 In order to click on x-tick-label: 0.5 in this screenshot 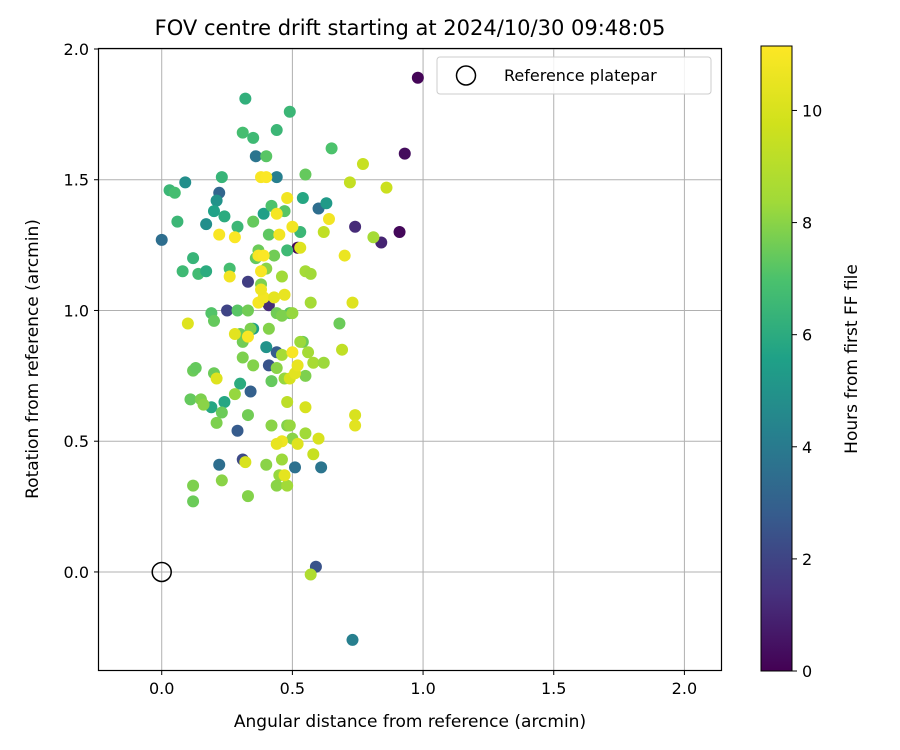, I will do `click(292, 688)`.